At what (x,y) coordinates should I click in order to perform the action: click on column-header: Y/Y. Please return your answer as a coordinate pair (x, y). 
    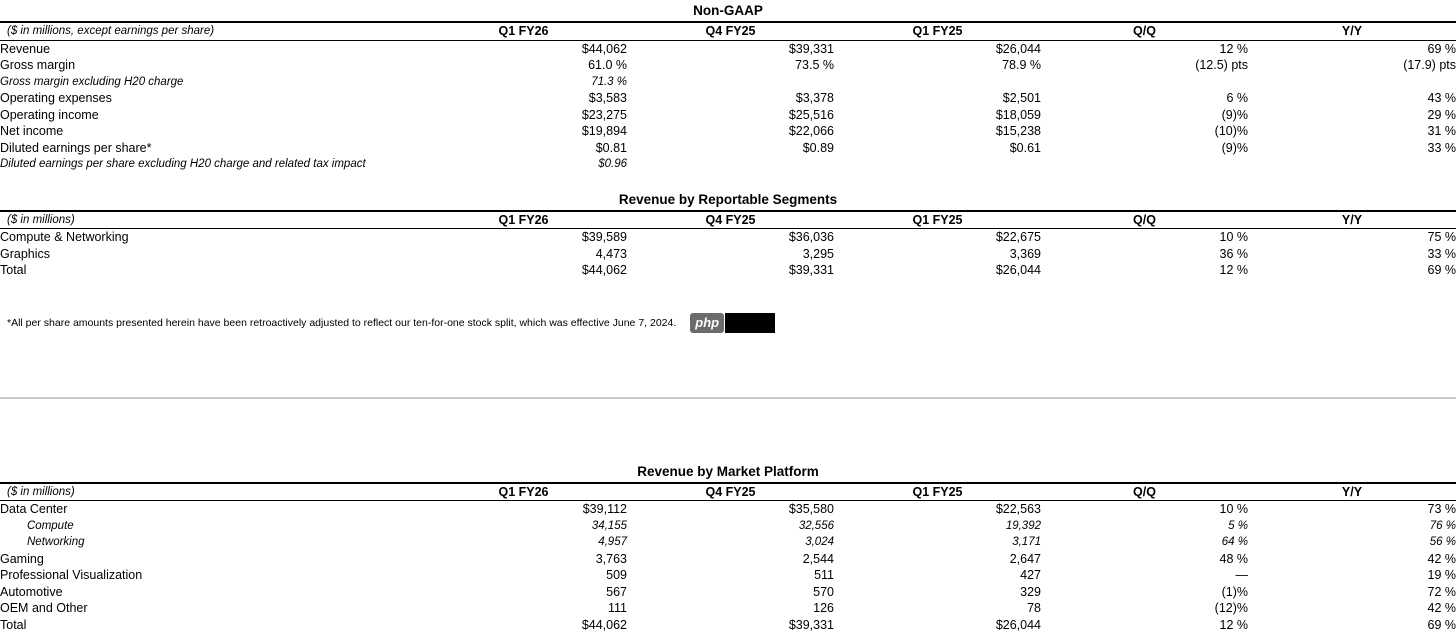
    Looking at the image, I should click on (1352, 31).